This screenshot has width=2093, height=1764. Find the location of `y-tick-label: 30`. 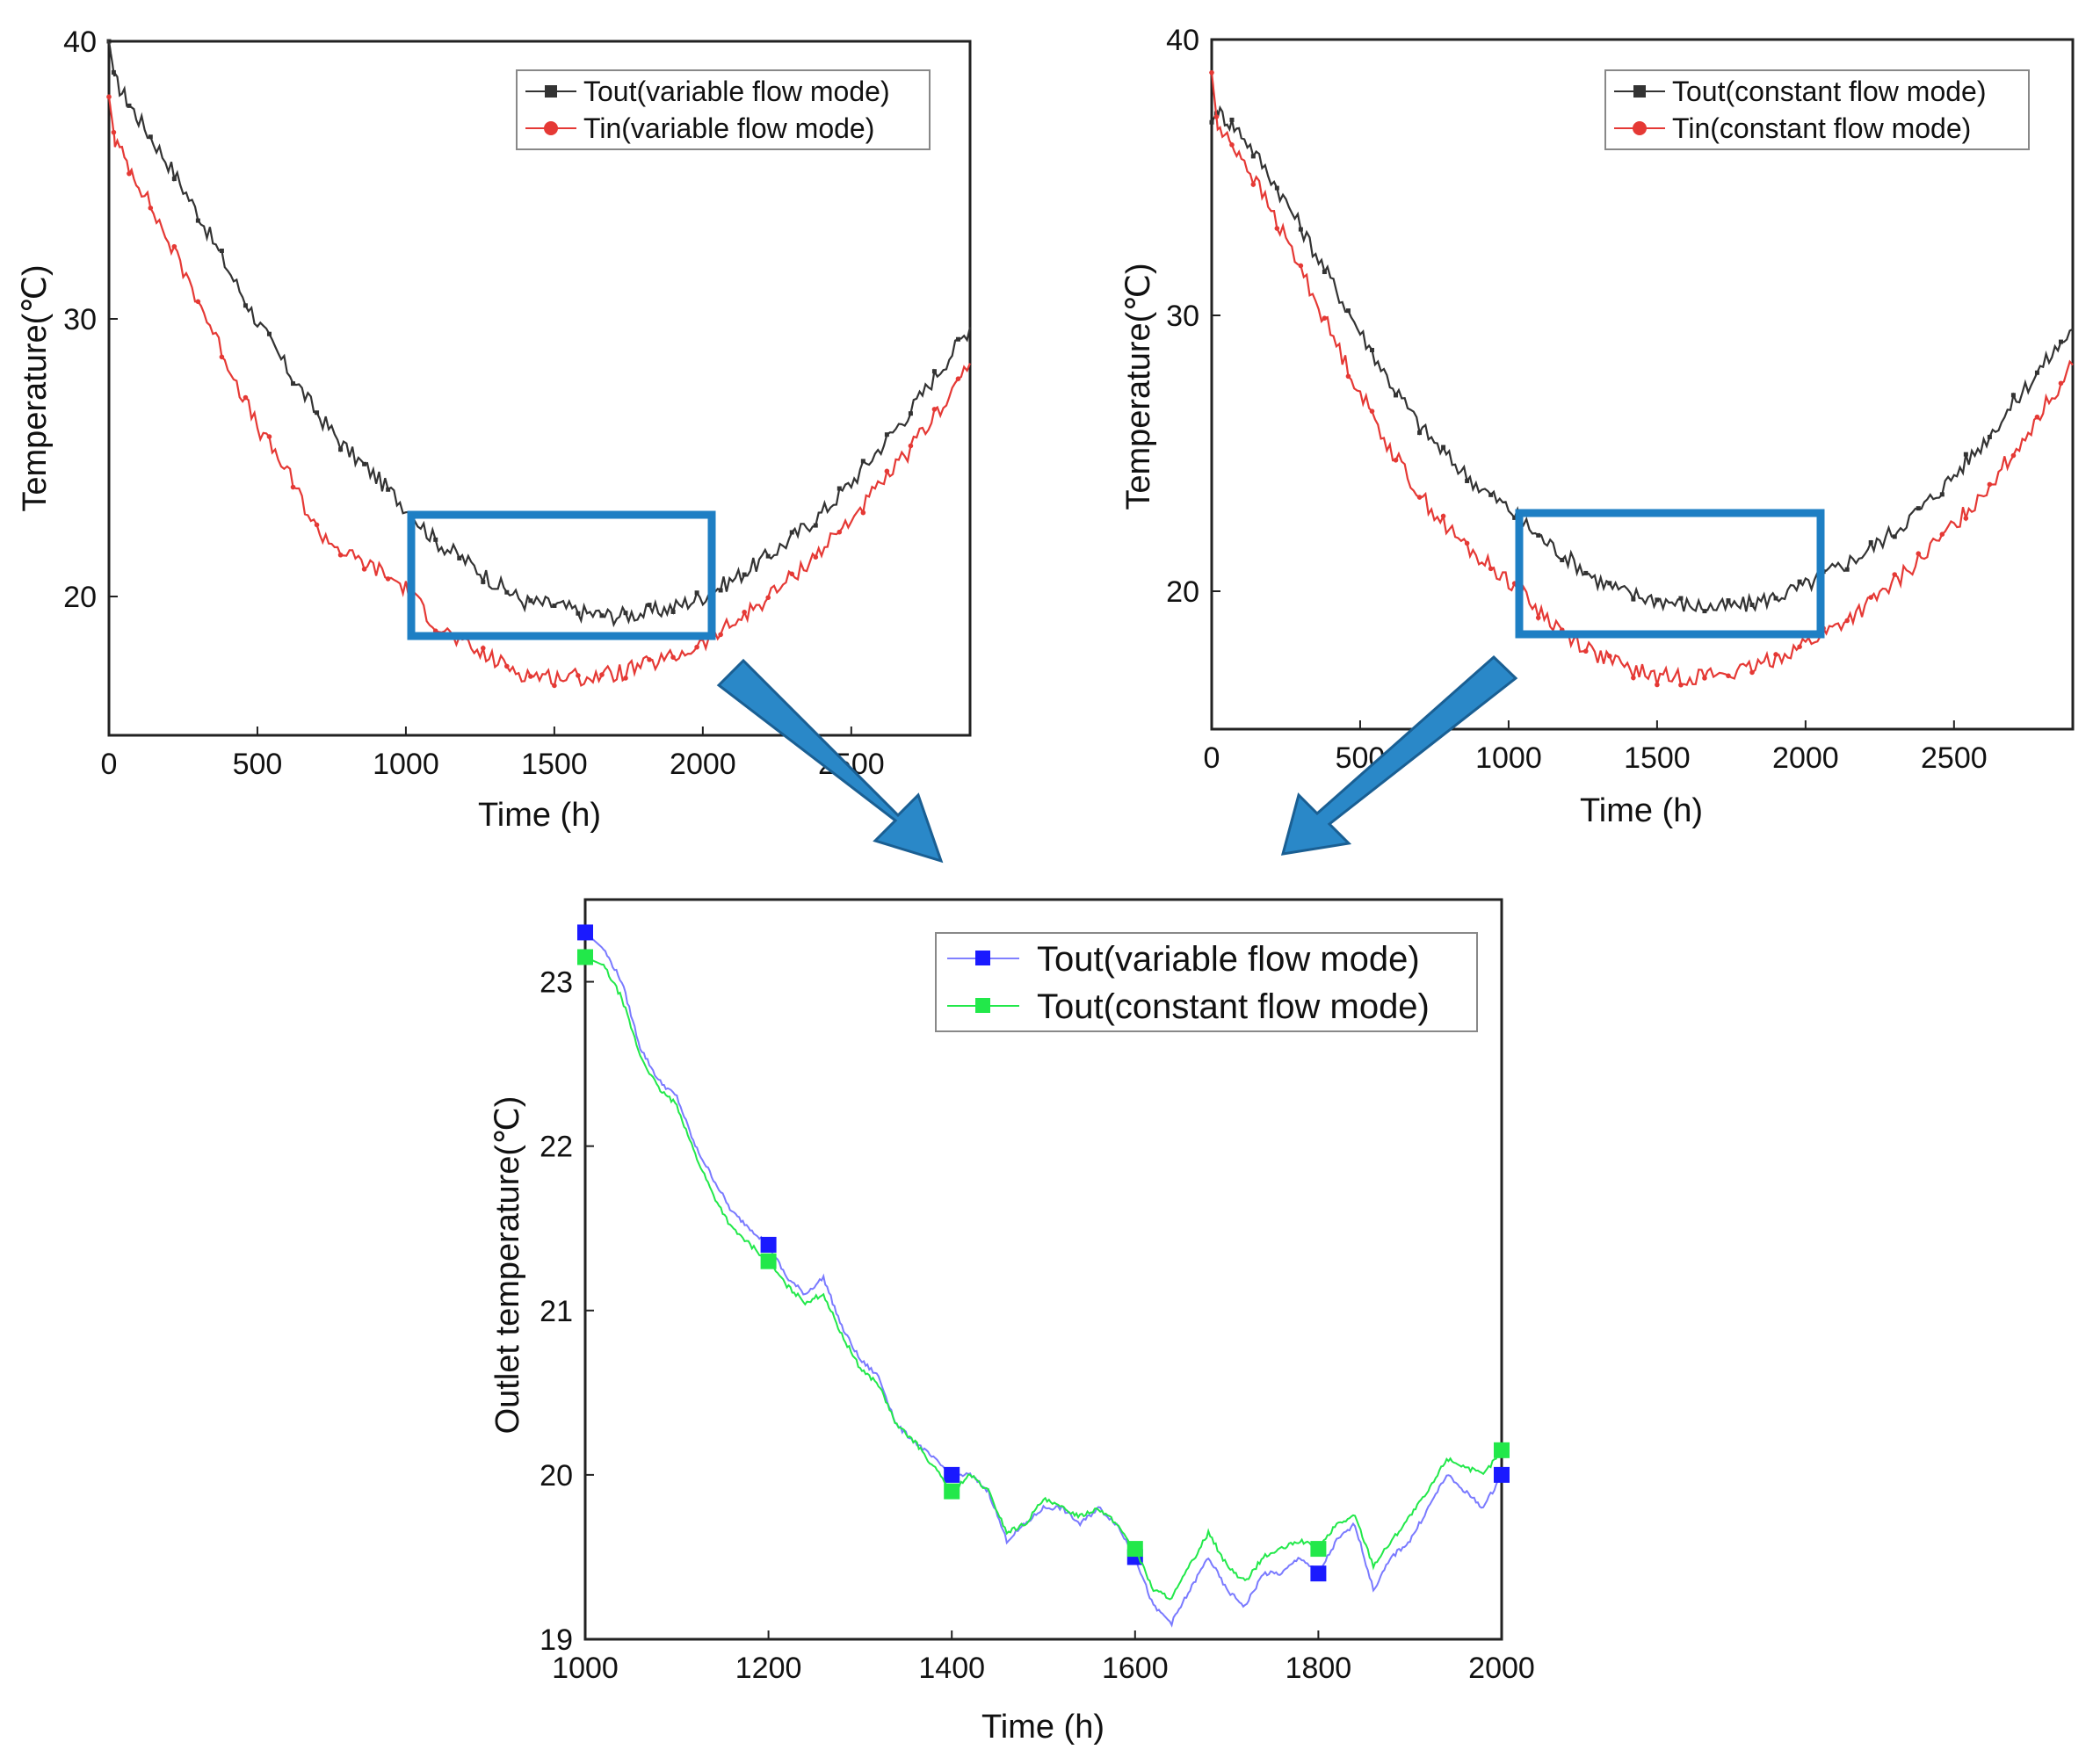

y-tick-label: 30 is located at coordinates (80, 319).